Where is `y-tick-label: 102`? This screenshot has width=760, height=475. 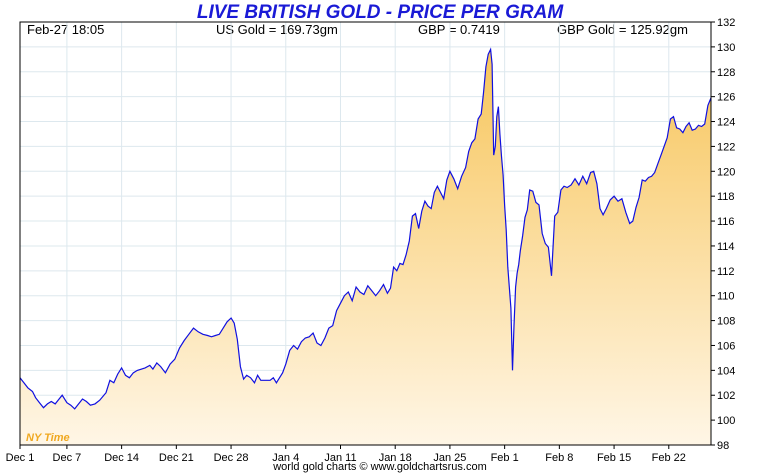
y-tick-label: 102 is located at coordinates (726, 396).